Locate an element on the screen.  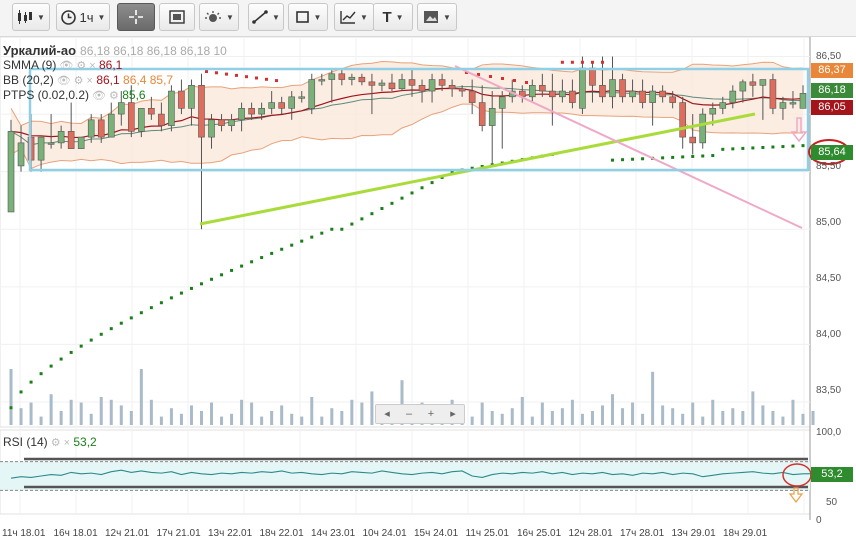
rsi-value: 53,2 is located at coordinates (85, 442).